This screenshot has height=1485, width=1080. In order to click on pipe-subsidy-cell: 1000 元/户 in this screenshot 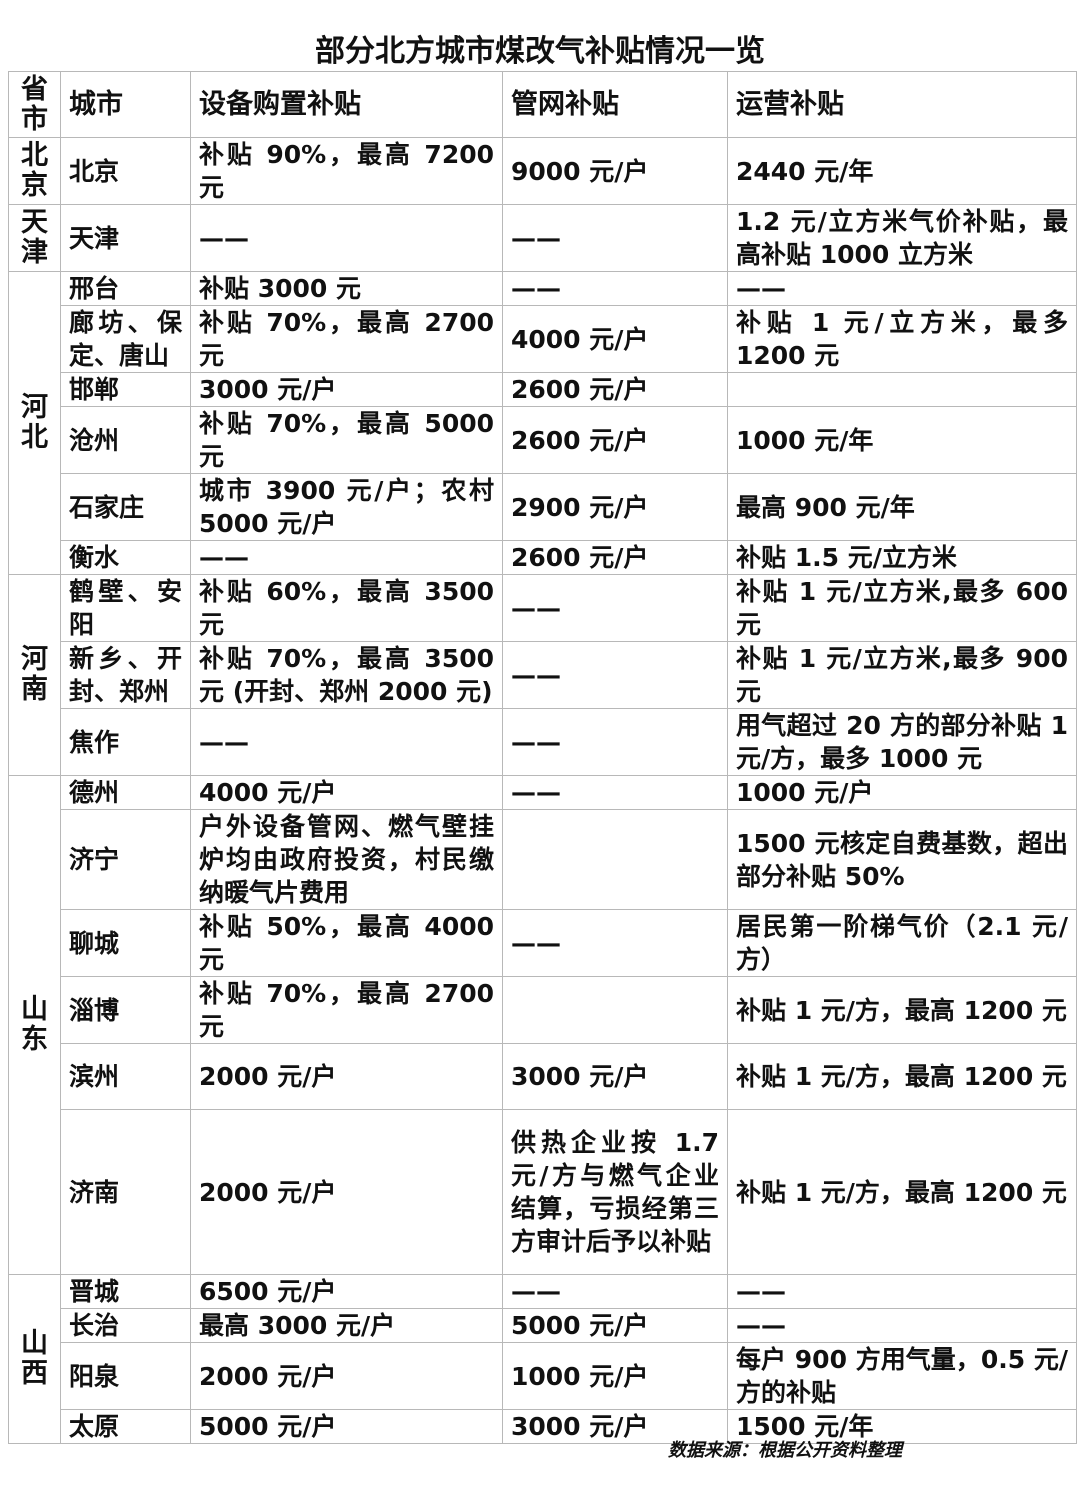, I will do `click(615, 1376)`.